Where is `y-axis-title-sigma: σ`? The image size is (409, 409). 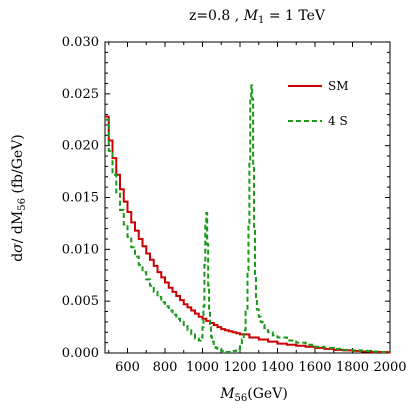
y-axis-title-sigma: σ is located at coordinates (18, 248).